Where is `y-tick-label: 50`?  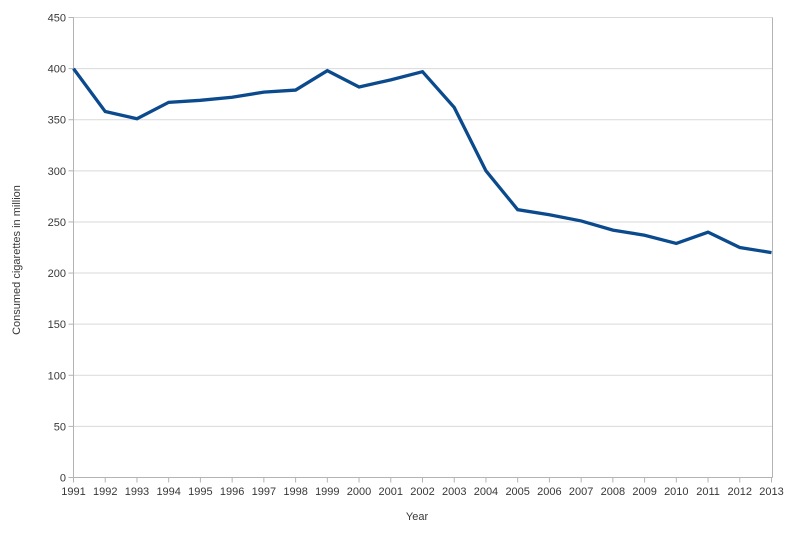 y-tick-label: 50 is located at coordinates (60, 427).